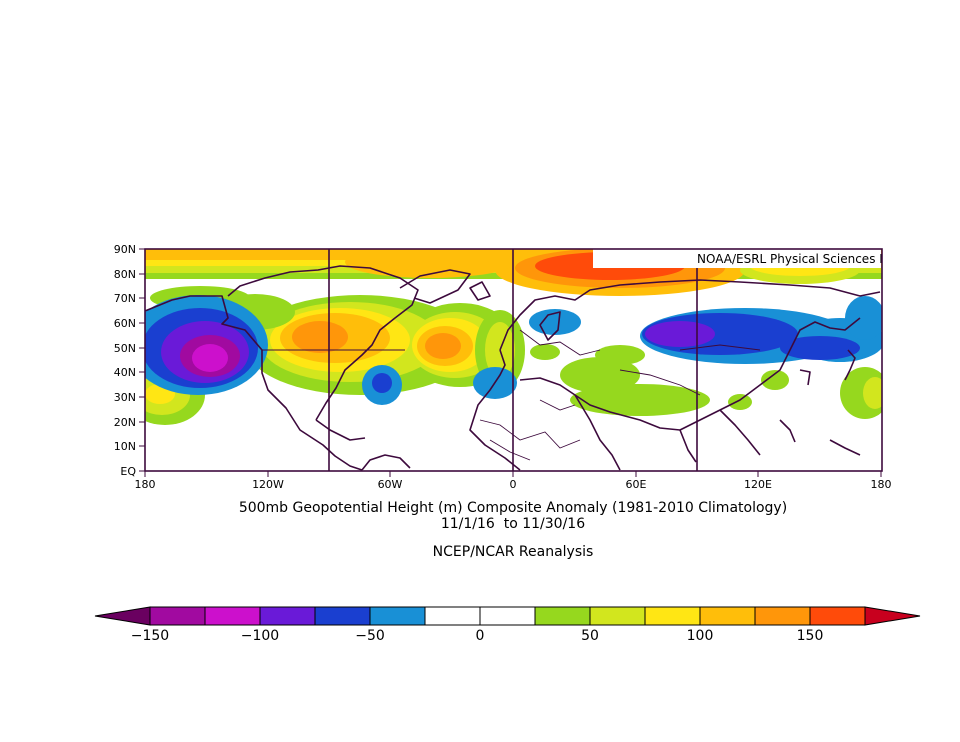 This screenshot has height=742, width=960. What do you see at coordinates (125, 397) in the screenshot?
I see `lat-label: 30N` at bounding box center [125, 397].